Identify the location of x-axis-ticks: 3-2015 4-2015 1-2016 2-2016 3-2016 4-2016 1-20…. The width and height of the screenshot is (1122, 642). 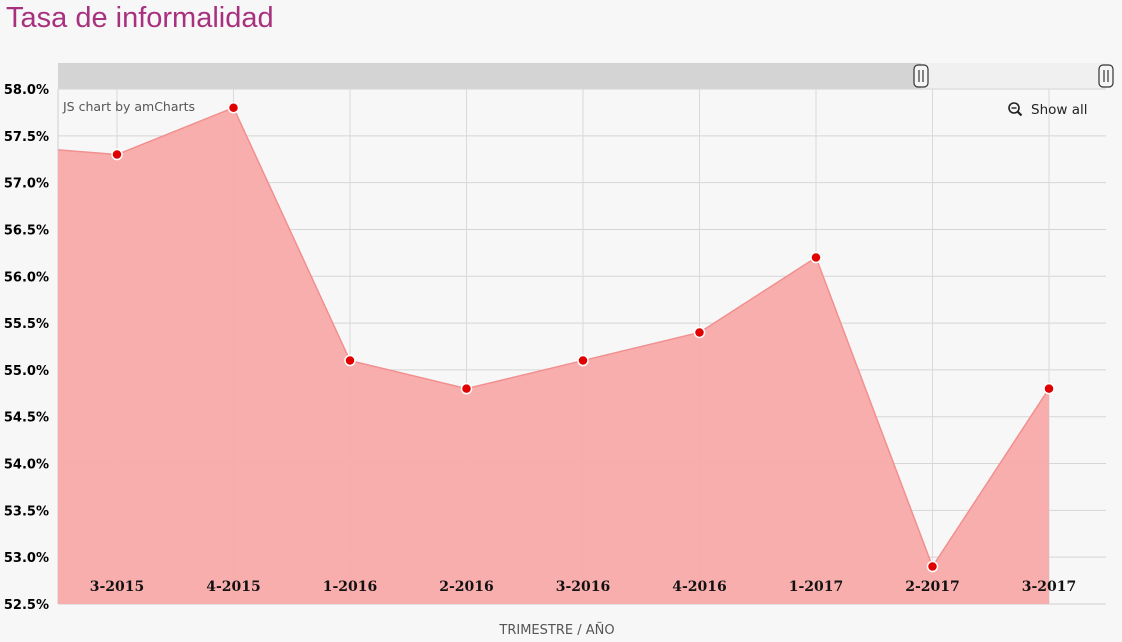
(583, 587).